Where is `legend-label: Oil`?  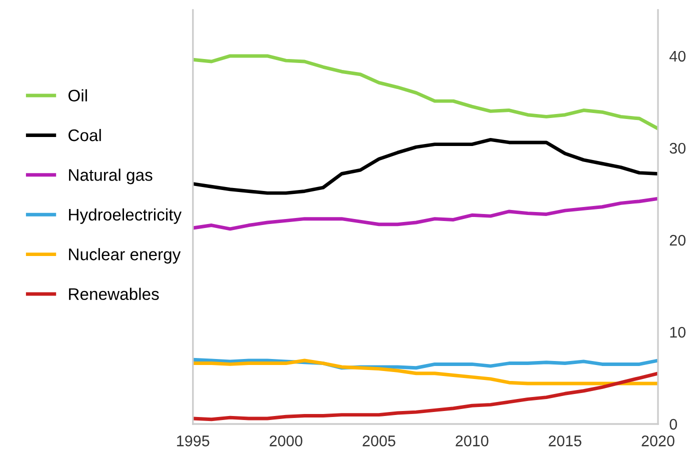 legend-label: Oil is located at coordinates (77, 95).